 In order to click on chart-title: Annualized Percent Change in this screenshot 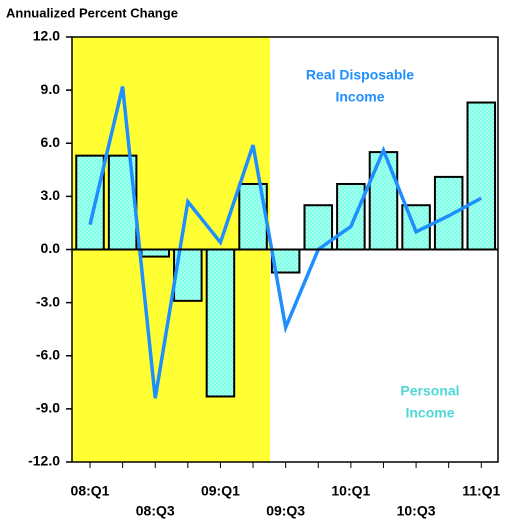, I will do `click(92, 12)`.